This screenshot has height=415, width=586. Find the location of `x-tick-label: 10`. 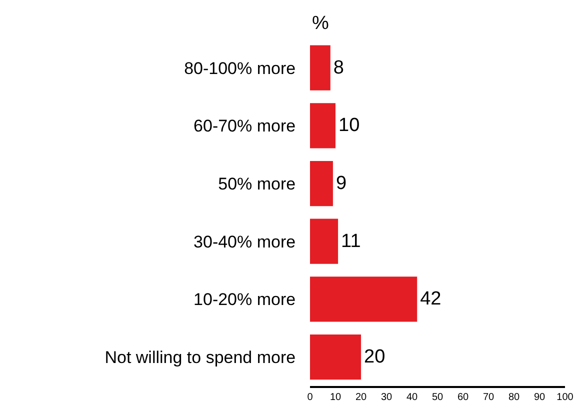

x-tick-label: 10 is located at coordinates (336, 397).